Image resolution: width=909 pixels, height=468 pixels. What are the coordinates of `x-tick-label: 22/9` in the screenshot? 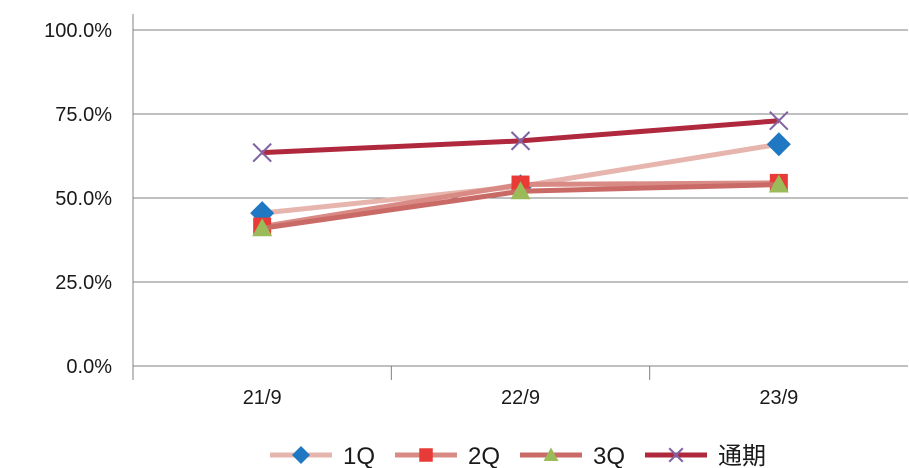 It's located at (520, 398).